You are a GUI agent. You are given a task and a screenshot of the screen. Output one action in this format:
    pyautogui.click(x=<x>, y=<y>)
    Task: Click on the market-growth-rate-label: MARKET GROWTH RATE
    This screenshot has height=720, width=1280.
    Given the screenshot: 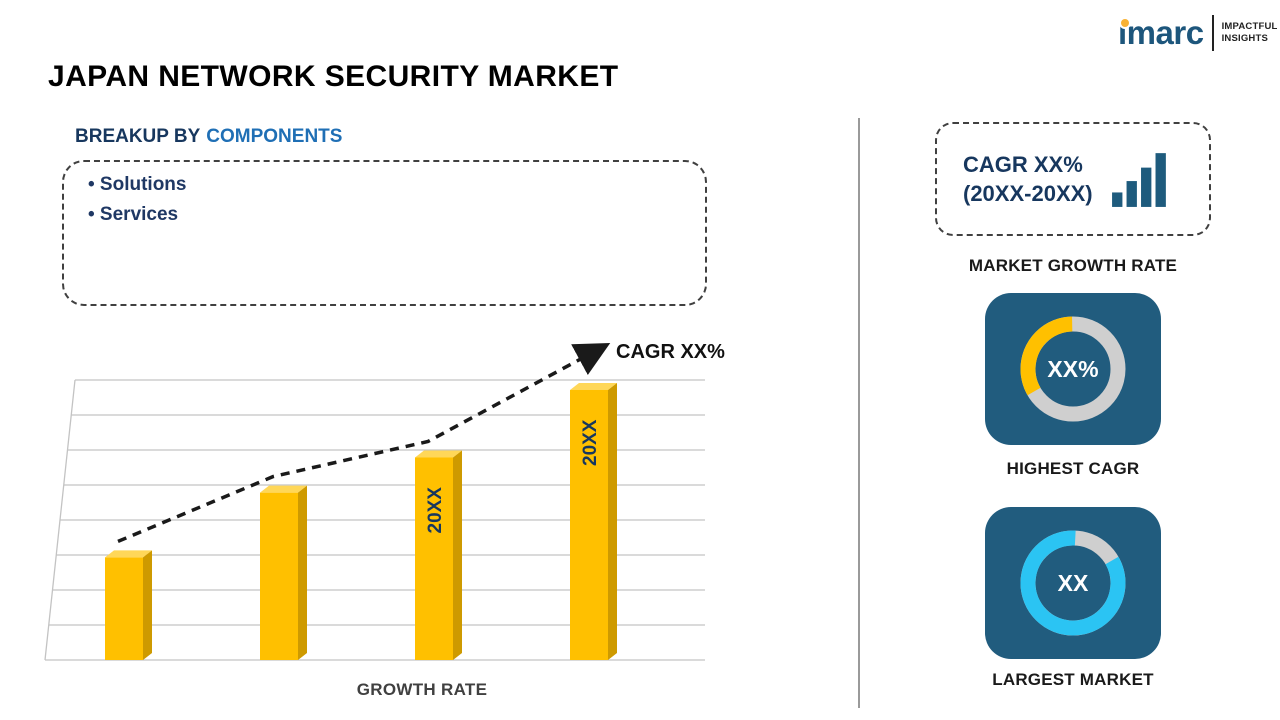 What is the action you would take?
    pyautogui.click(x=1073, y=265)
    